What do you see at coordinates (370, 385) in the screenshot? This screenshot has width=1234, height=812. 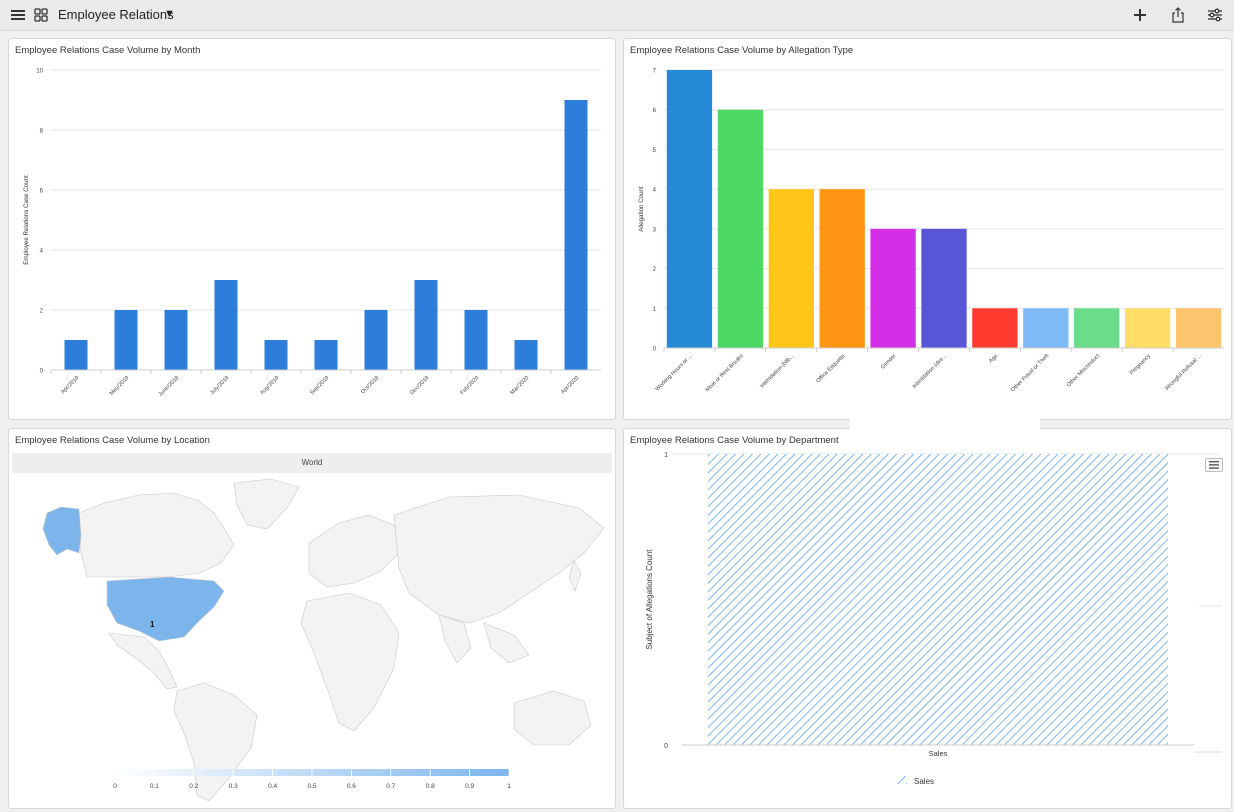 I see `x-tick-label: Oct/2019` at bounding box center [370, 385].